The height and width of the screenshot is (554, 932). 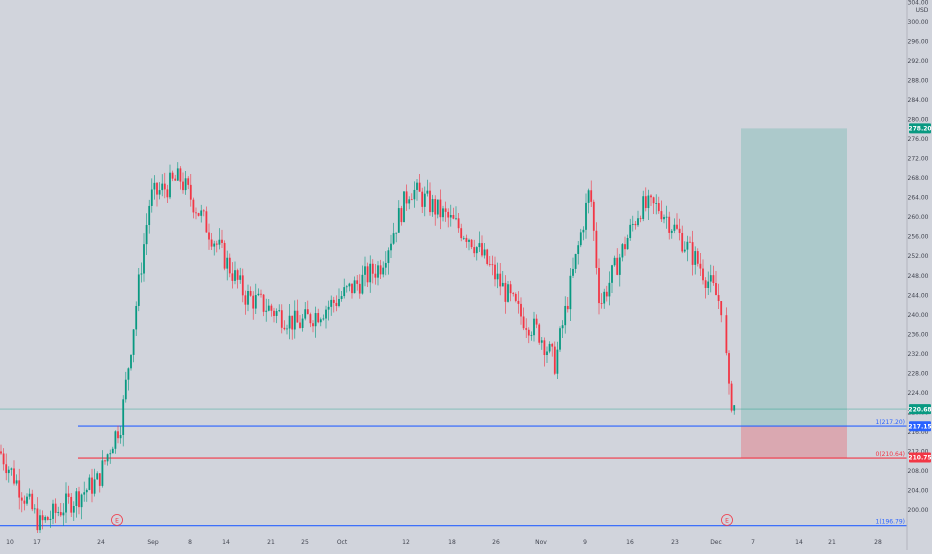 What do you see at coordinates (918, 373) in the screenshot?
I see `y-tick-label: 228.00` at bounding box center [918, 373].